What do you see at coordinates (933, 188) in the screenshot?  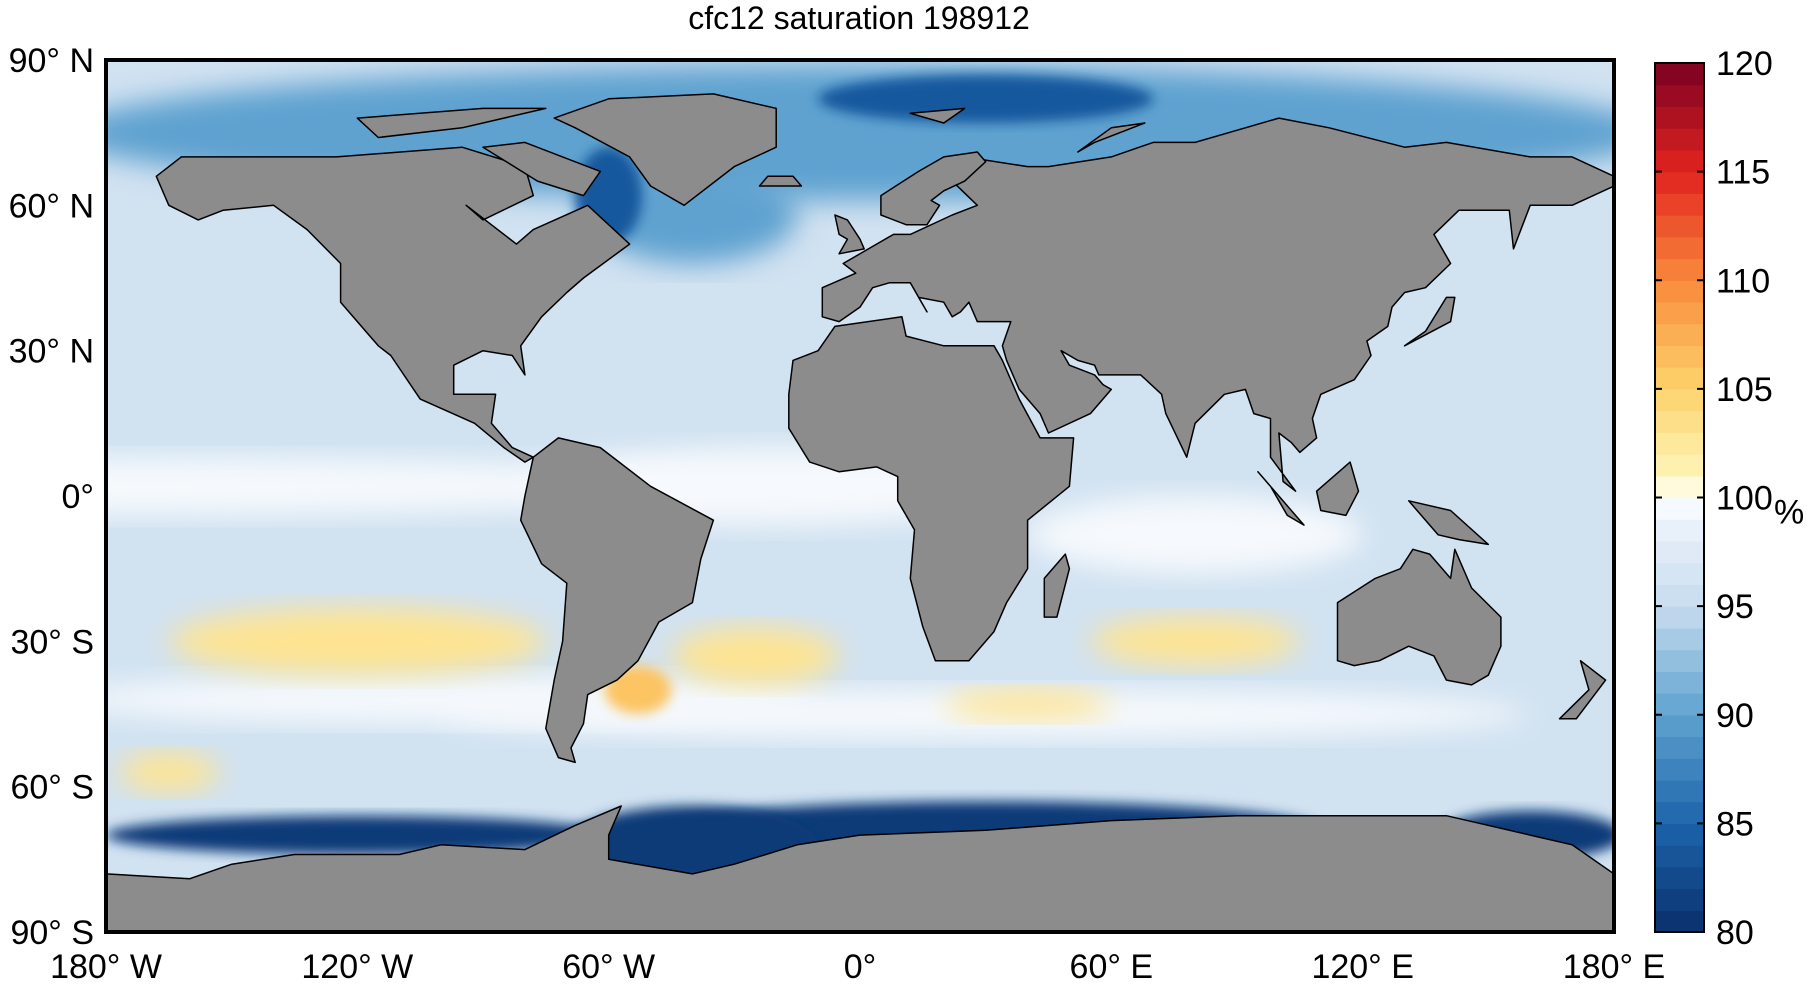 I see `land-scandinavia` at bounding box center [933, 188].